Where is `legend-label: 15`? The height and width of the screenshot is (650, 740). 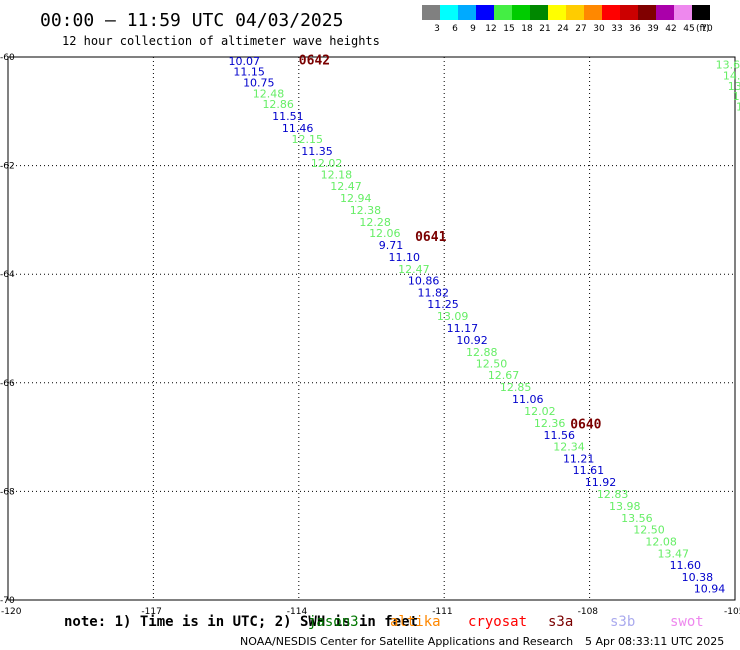 legend-label: 15 is located at coordinates (508, 29).